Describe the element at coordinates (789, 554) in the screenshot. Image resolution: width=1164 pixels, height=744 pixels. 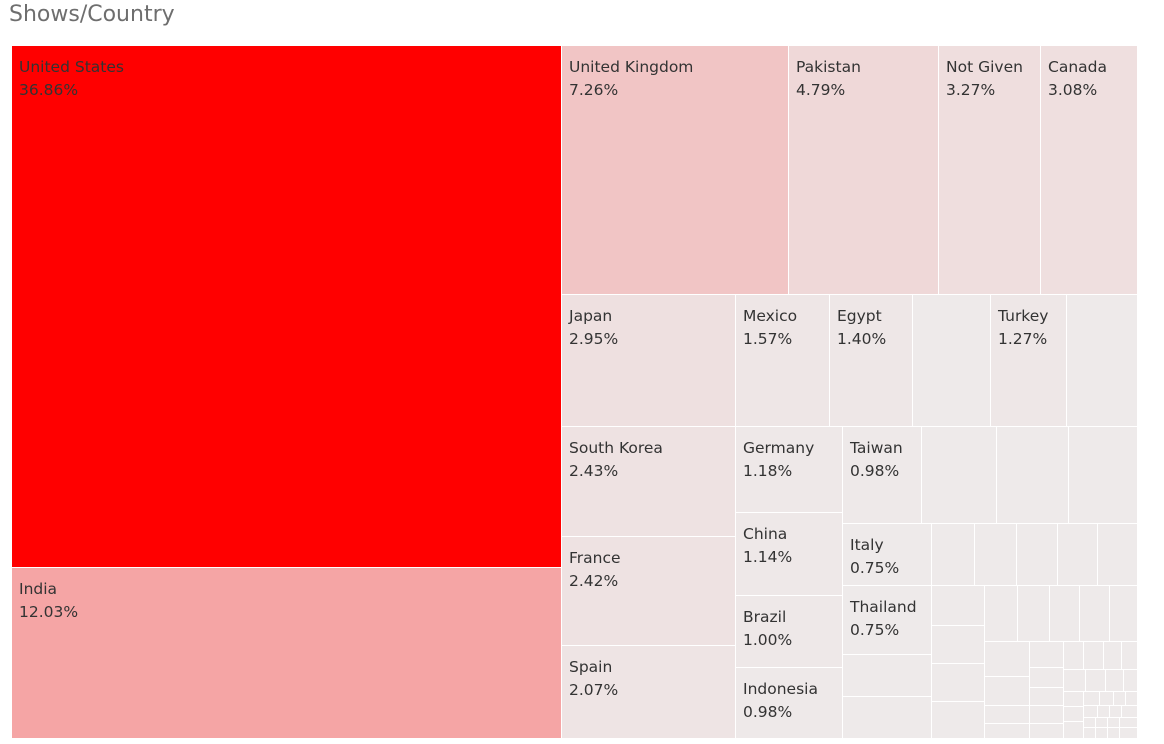
I see `treemap-cell-china: China 1.14%` at that location.